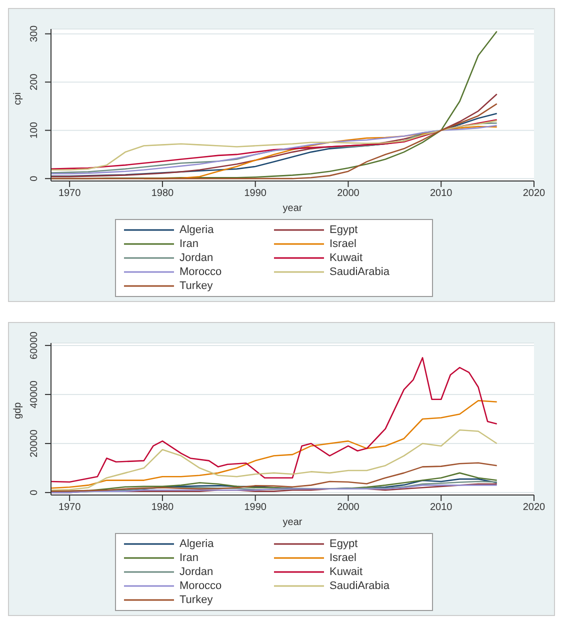 The image size is (567, 630). Describe the element at coordinates (34, 33) in the screenshot. I see `y-tick-label: 300` at that location.